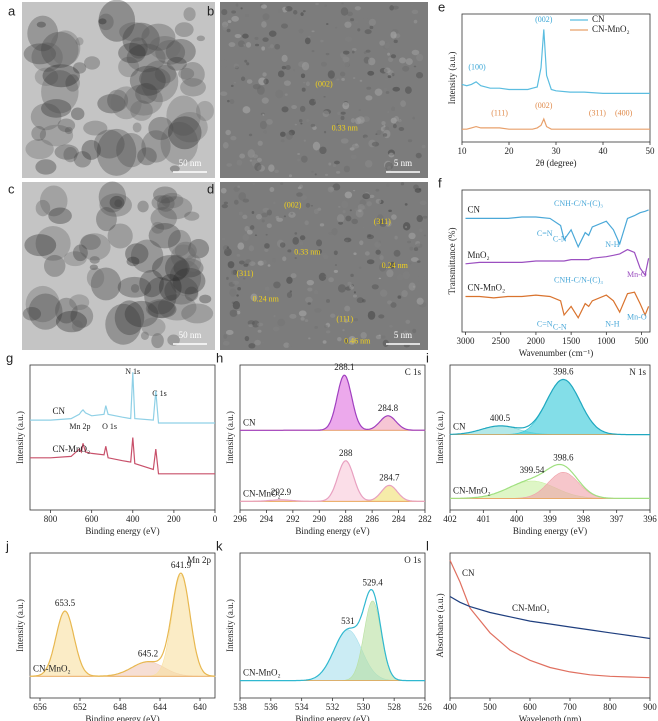 This screenshot has height=721, width=658. I want to click on x-tick-label: 800, so click(51, 519).